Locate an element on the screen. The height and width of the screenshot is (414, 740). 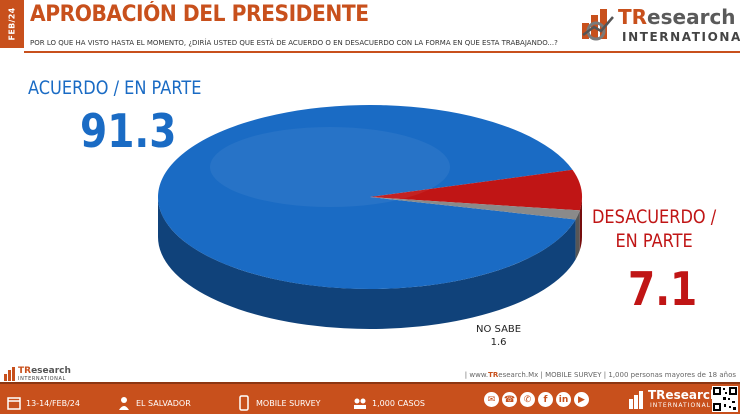
nosabe-value: 1.6 is located at coordinates (498, 342).